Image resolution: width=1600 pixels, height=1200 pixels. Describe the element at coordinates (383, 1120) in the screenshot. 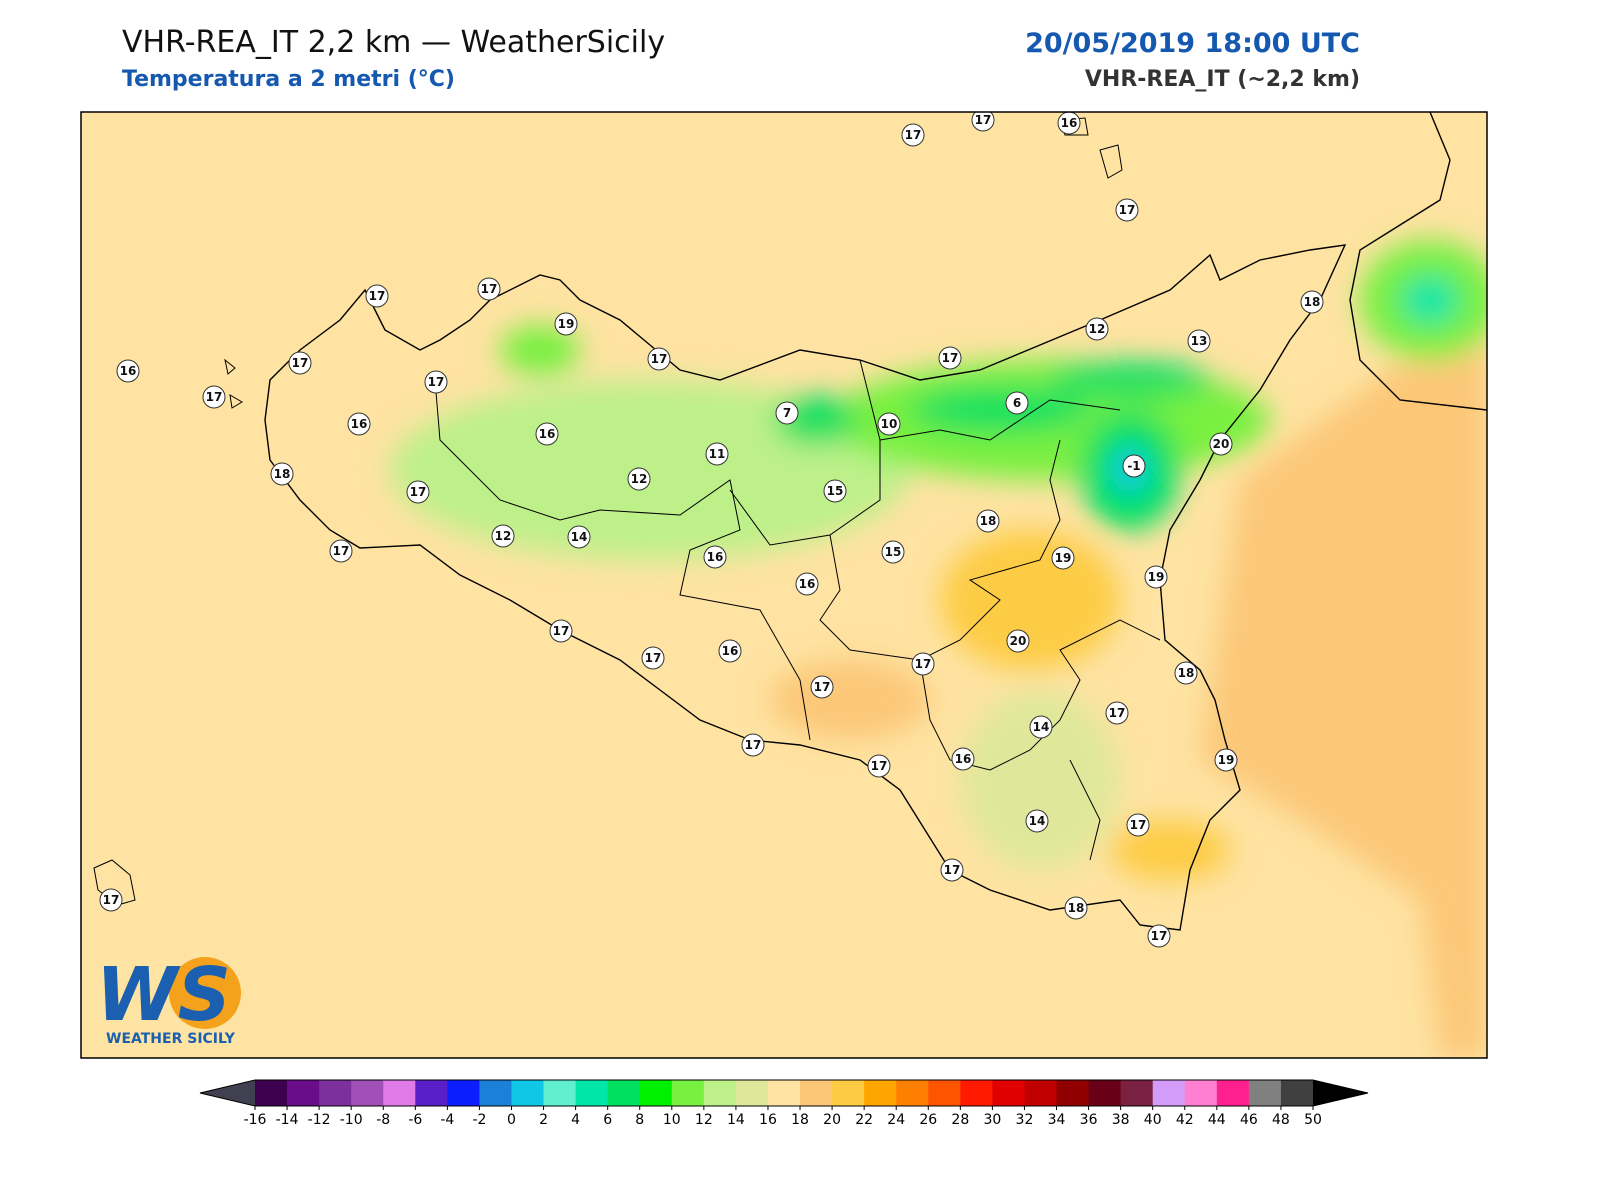

I see `colorbar-tick-label: -8` at that location.